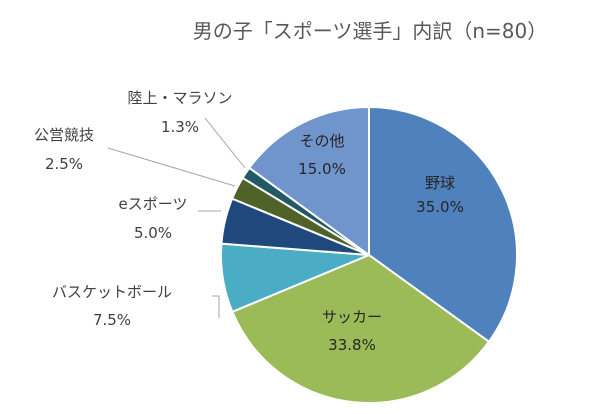  What do you see at coordinates (225, 143) in the screenshot?
I see `leader-line-track-marathon` at bounding box center [225, 143].